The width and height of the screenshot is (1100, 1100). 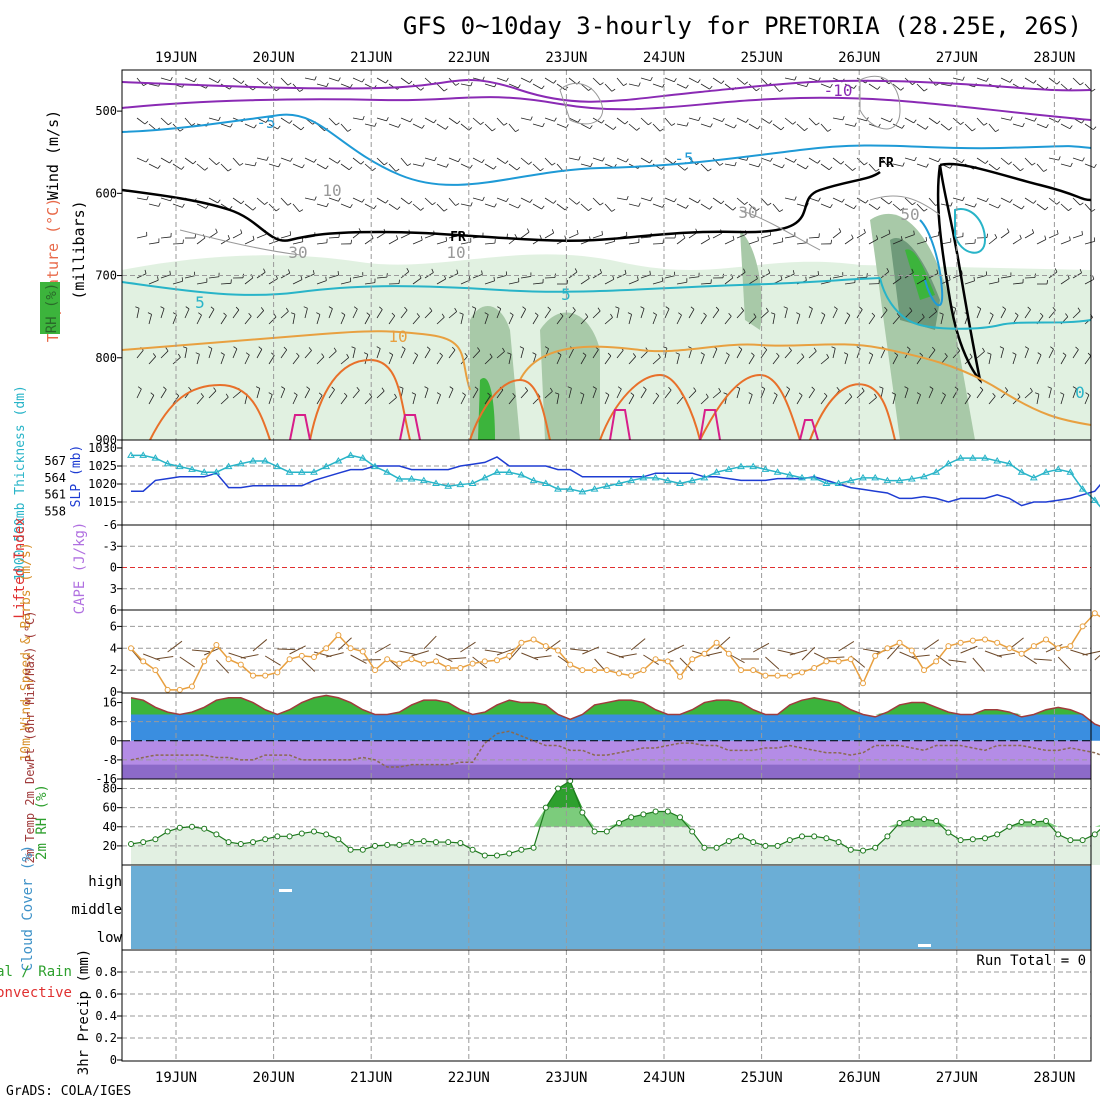 What do you see at coordinates (55, 478) in the screenshot?
I see `thickness-tick: 564` at bounding box center [55, 478].